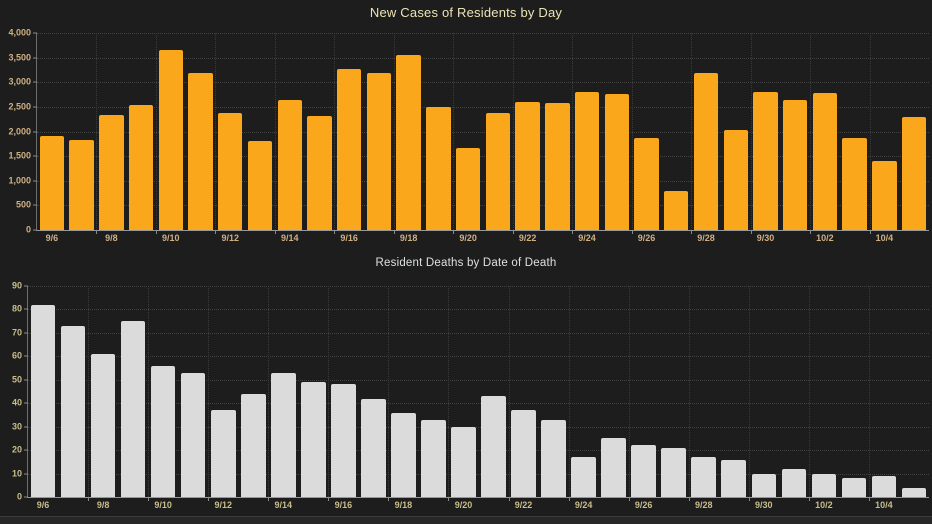 The width and height of the screenshot is (932, 524). I want to click on x-tick-label: 9/10, so click(171, 238).